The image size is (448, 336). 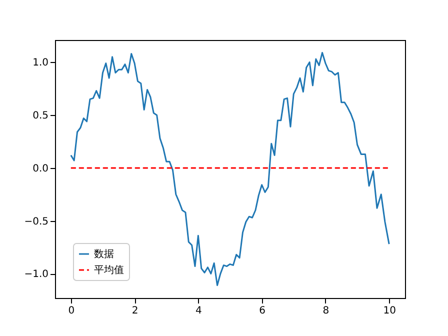 I want to click on y-tick-label: −0.5, so click(x=36, y=222).